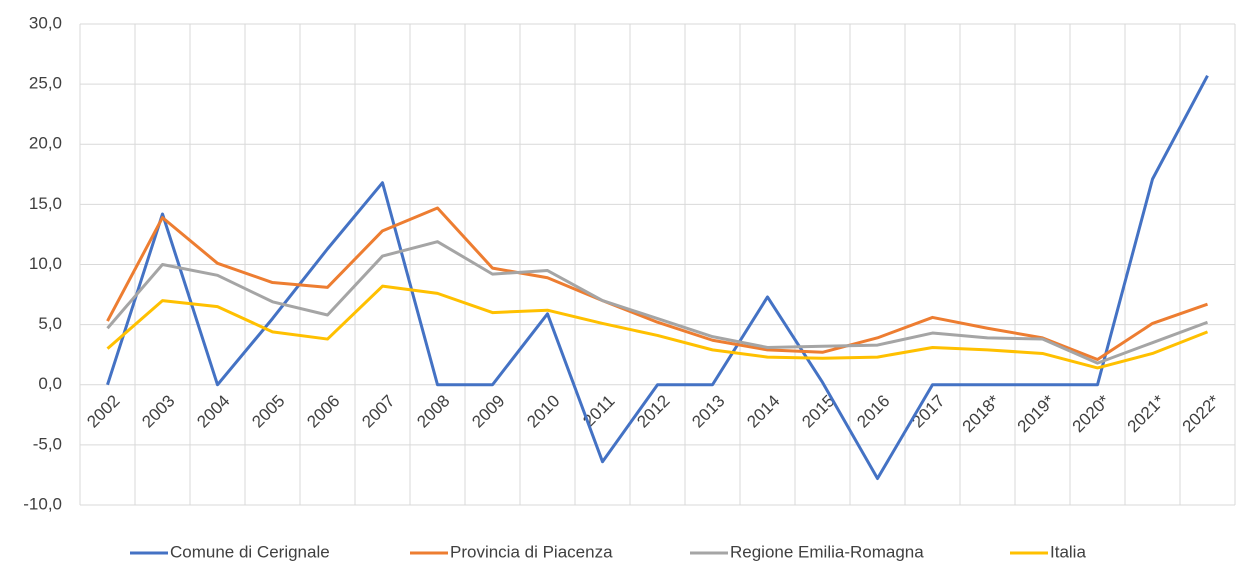  What do you see at coordinates (488, 411) in the screenshot?
I see `x-tick-label: 2009` at bounding box center [488, 411].